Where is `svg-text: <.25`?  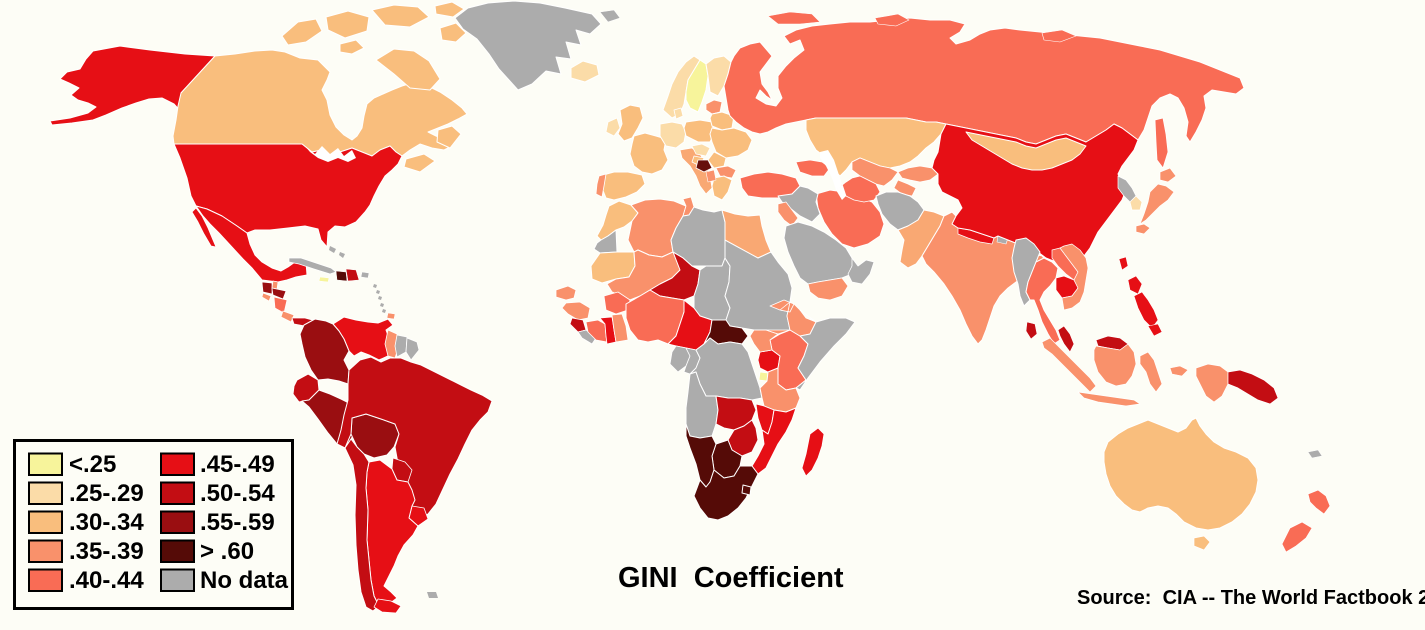
svg-text: <.25 is located at coordinates (92, 464).